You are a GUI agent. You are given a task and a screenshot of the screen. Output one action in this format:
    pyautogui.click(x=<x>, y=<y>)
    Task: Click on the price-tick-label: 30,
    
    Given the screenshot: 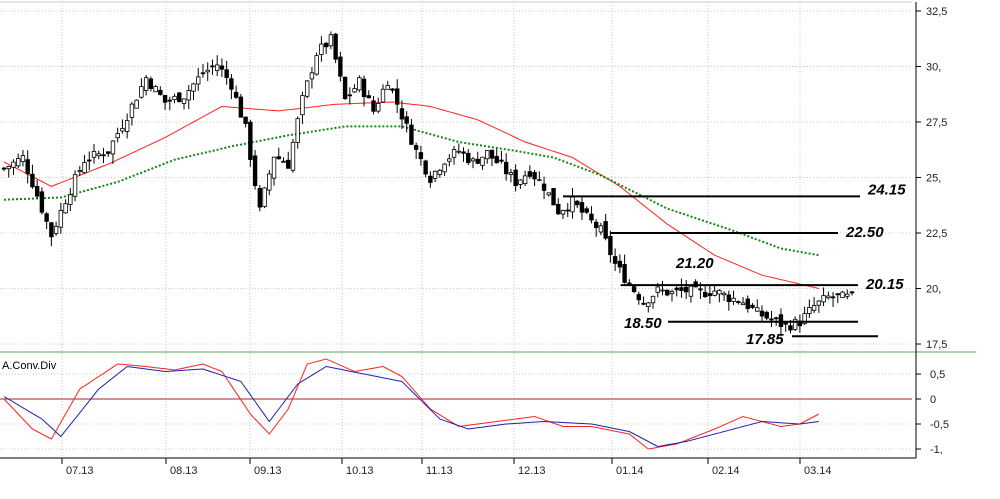 What is the action you would take?
    pyautogui.click(x=933, y=68)
    